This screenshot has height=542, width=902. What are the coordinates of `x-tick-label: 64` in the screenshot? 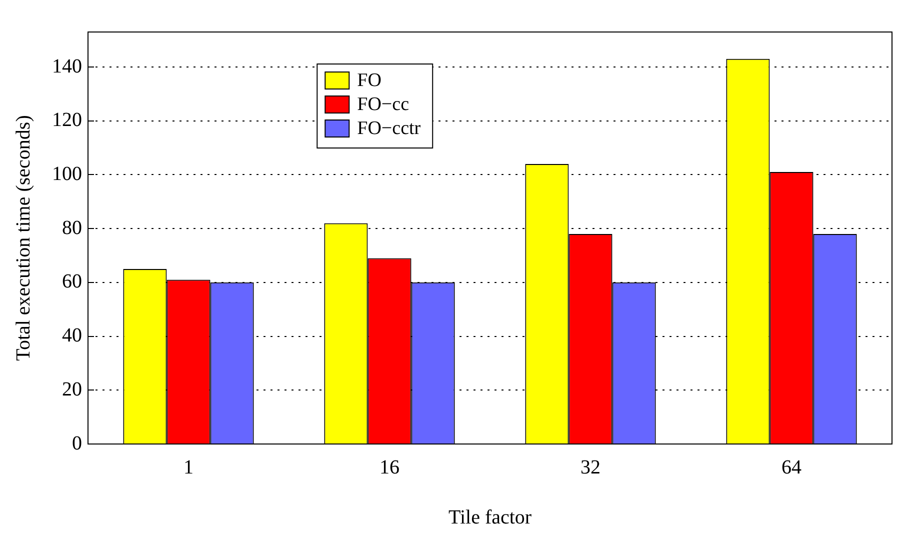 It's located at (792, 467).